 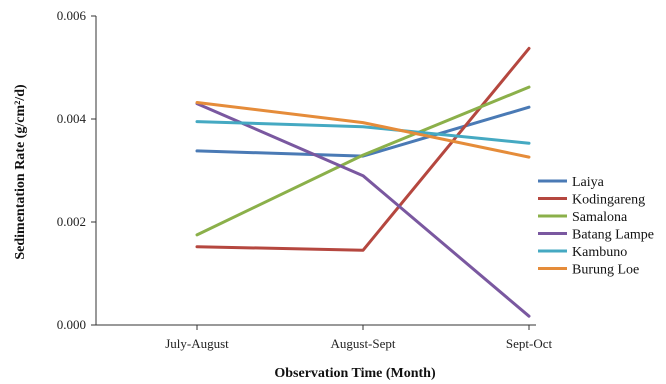 I want to click on legend-item: Burung Loe, so click(x=588, y=270).